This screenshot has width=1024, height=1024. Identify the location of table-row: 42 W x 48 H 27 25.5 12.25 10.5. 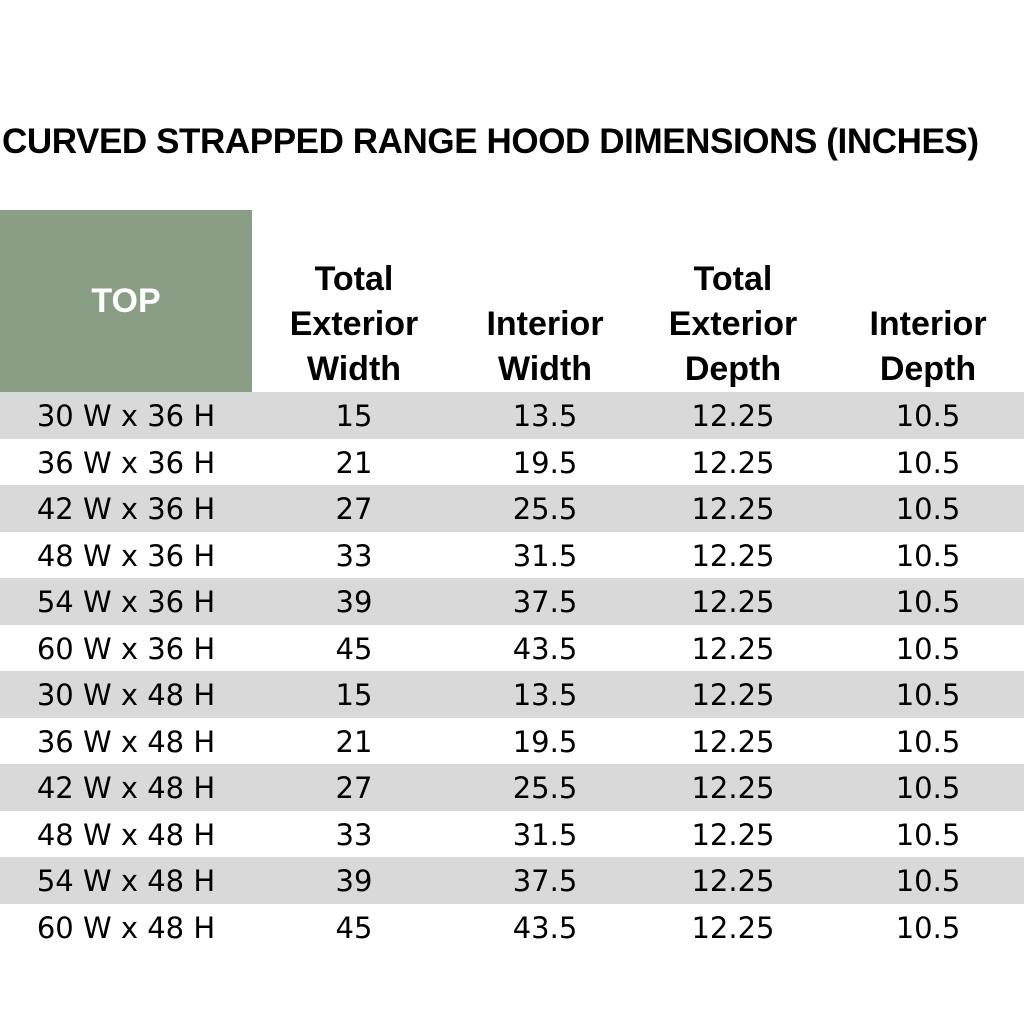
(512, 787).